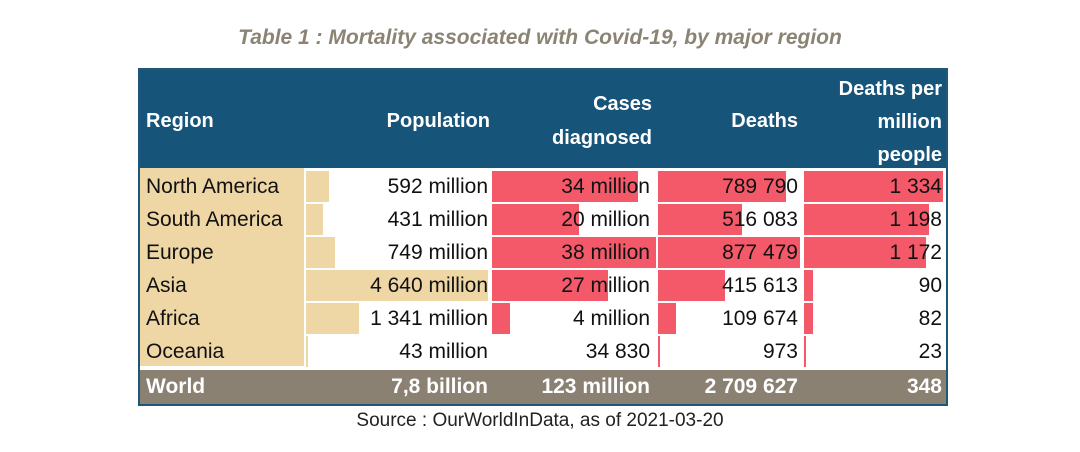  I want to click on header-dpm-line2: million, so click(909, 122).